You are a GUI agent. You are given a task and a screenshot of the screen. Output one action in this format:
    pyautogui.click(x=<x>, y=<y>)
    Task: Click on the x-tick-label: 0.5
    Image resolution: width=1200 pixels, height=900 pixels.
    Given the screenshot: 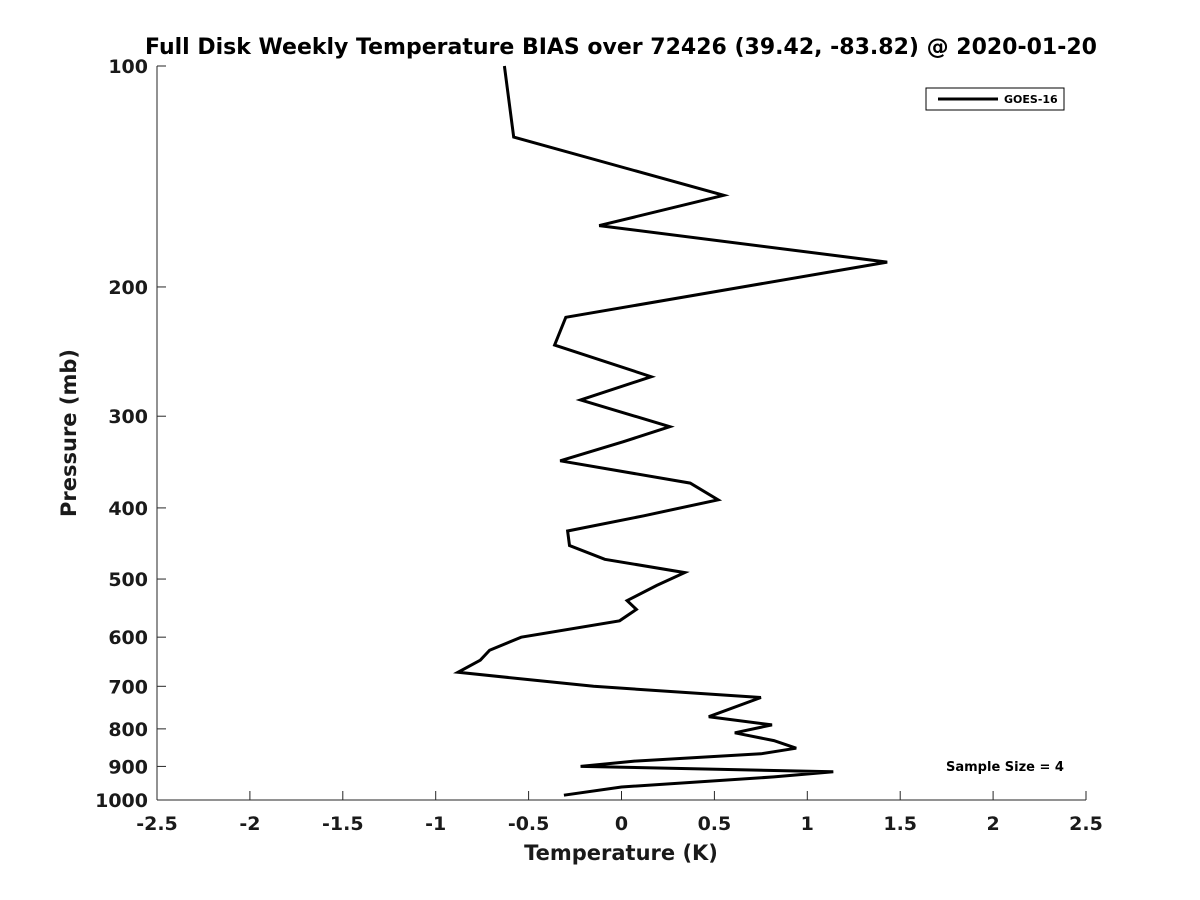 What is the action you would take?
    pyautogui.click(x=715, y=824)
    